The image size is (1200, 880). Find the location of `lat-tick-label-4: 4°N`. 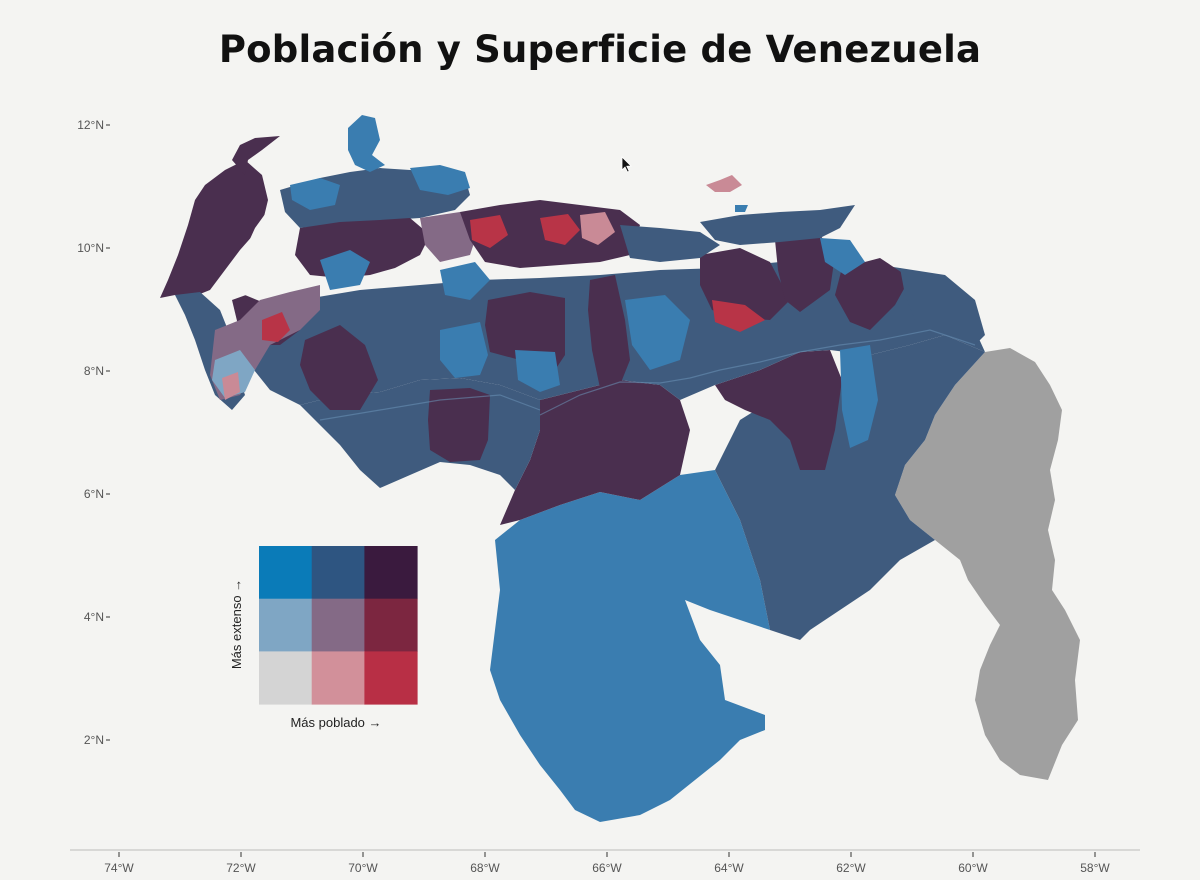

lat-tick-label-4: 4°N is located at coordinates (94, 617).